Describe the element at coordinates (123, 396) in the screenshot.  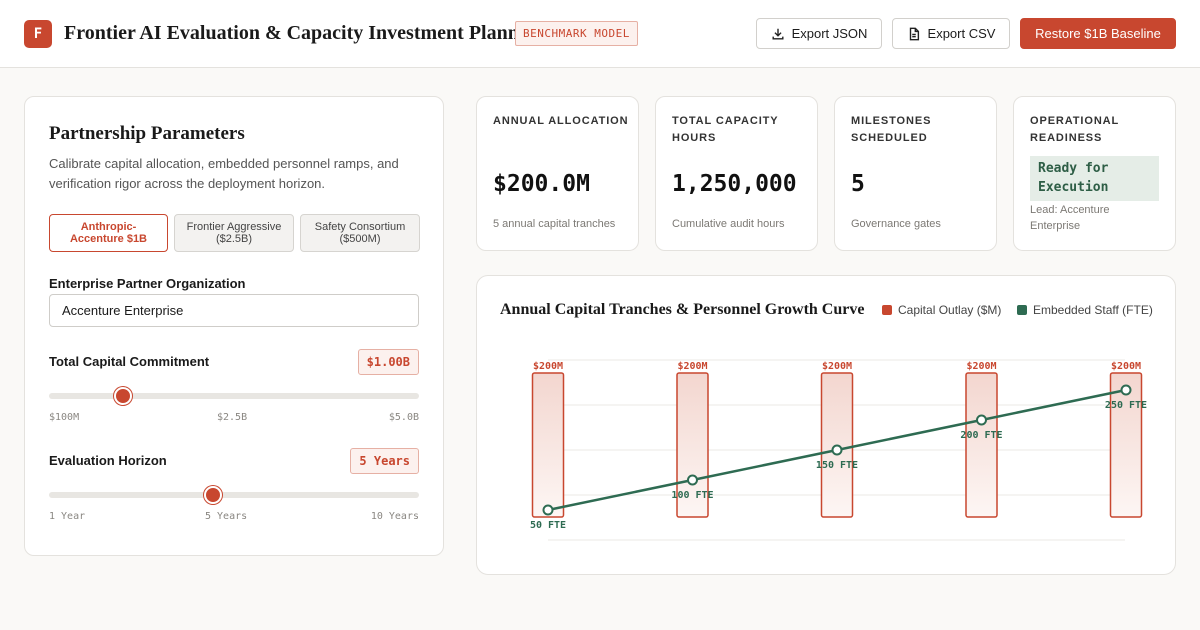
I see `capital-slider-thumb` at that location.